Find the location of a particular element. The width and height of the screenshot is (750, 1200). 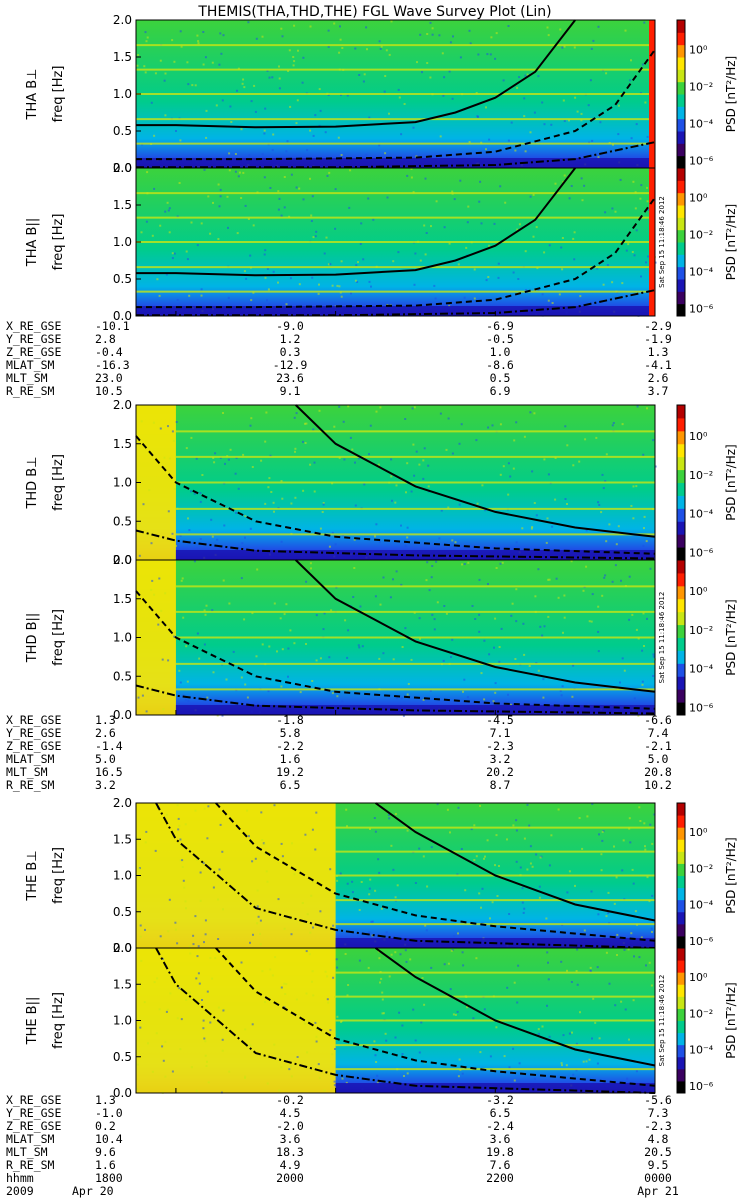

thd-par-colorbar-tick: 10⁻² is located at coordinates (701, 630).